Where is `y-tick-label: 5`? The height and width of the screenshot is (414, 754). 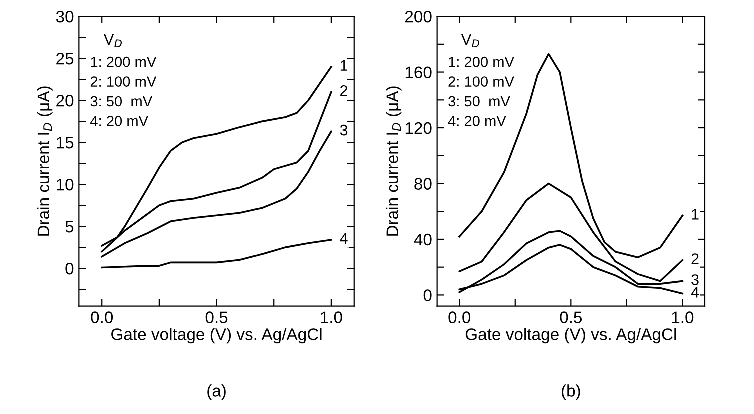
y-tick-label: 5 is located at coordinates (70, 227).